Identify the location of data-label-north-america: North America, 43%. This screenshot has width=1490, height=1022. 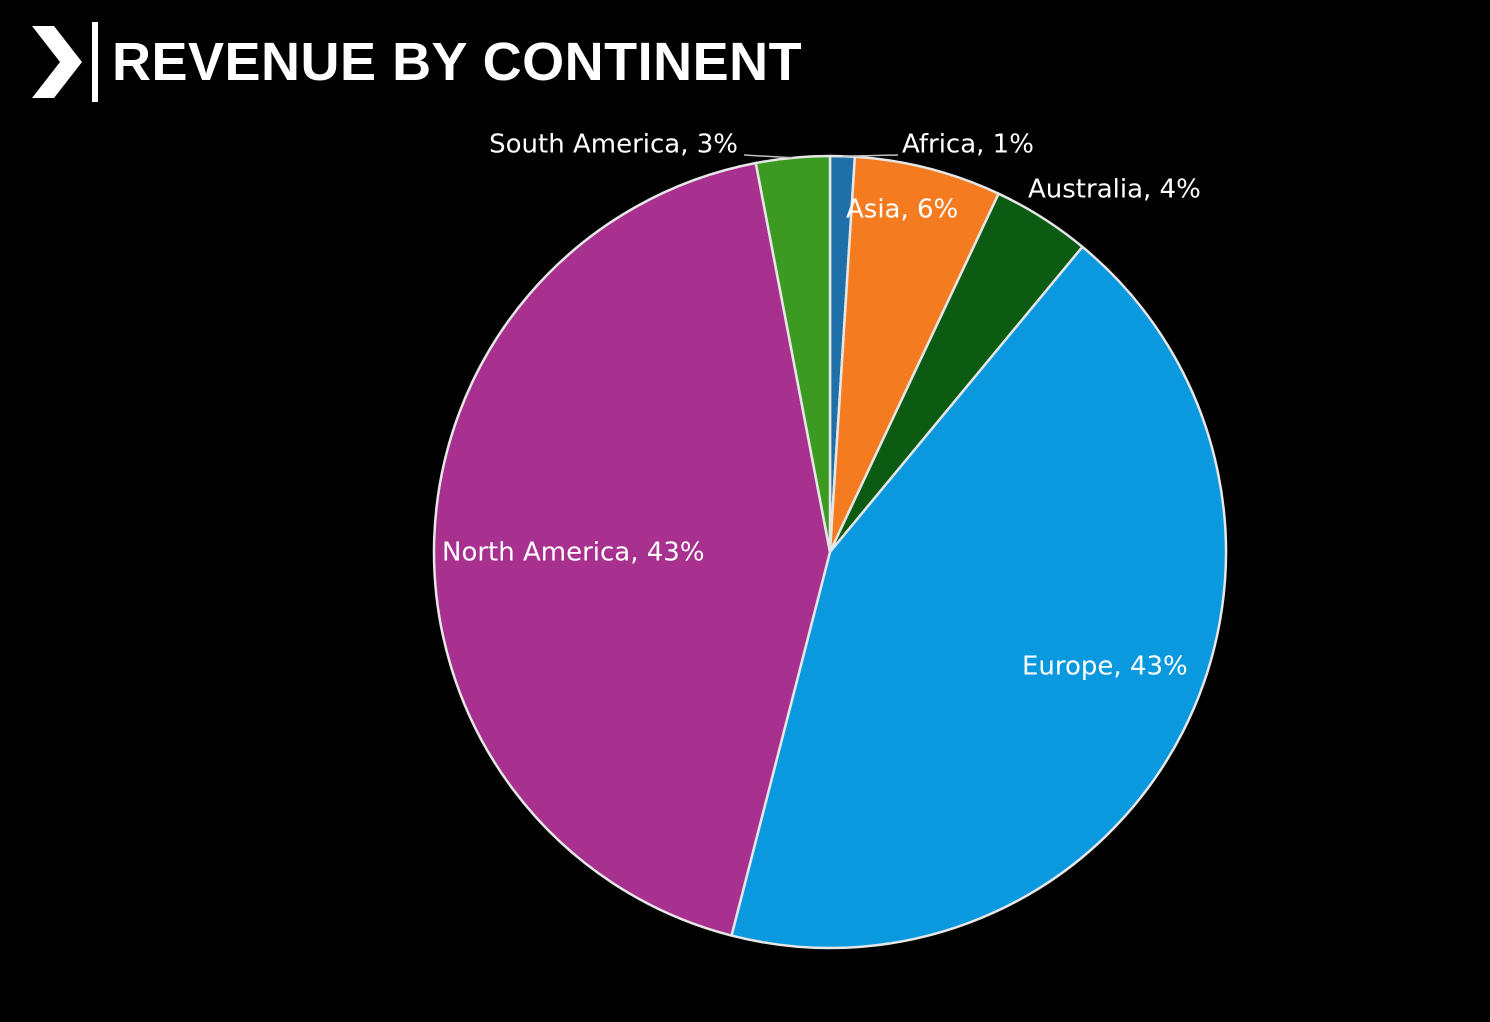
(573, 553).